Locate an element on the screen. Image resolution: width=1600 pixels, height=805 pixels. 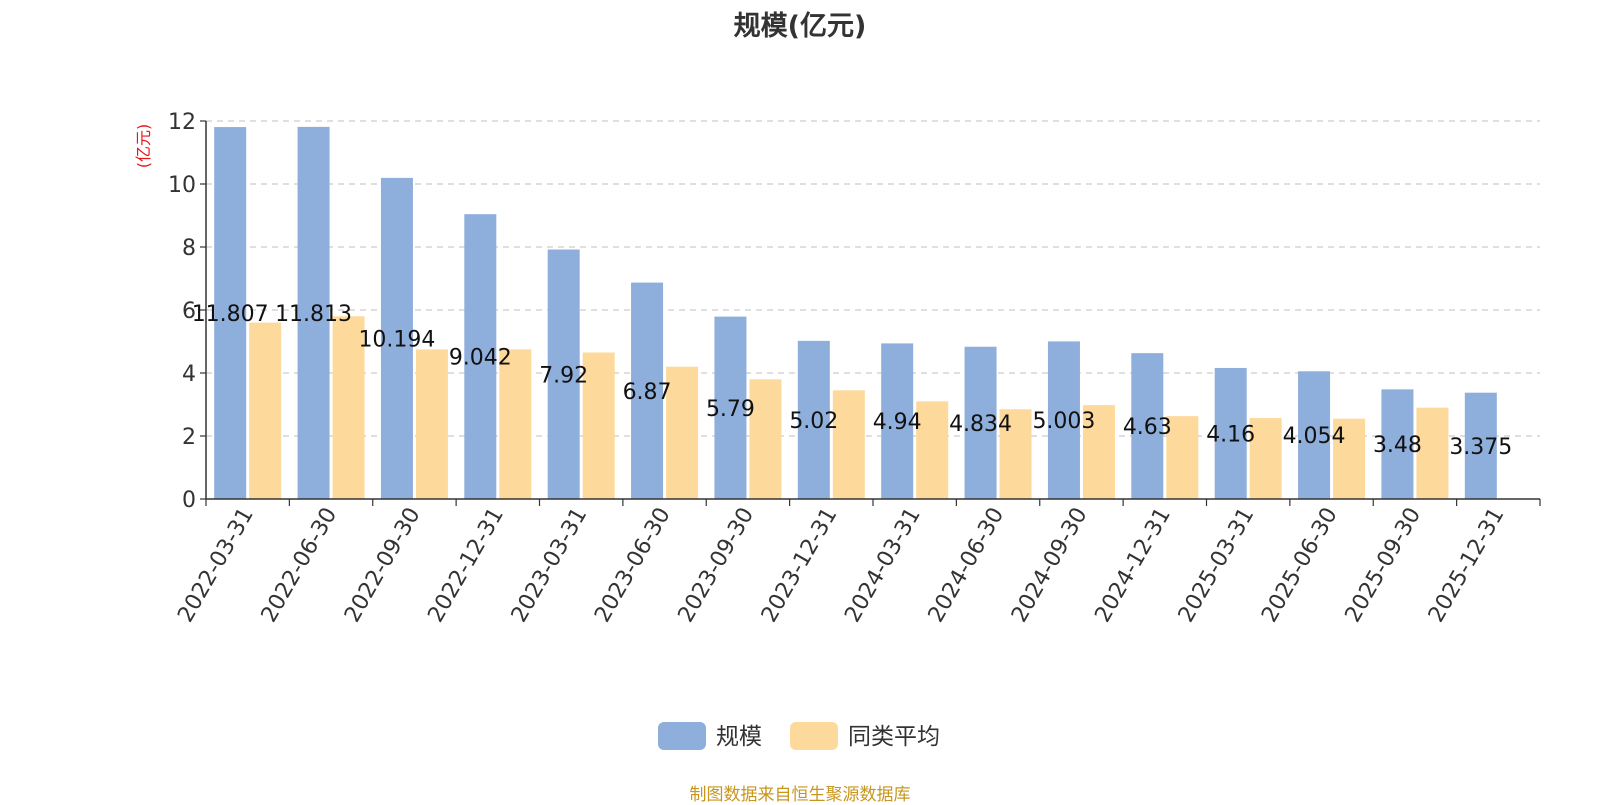
x-tick-label: 2022-09-30 is located at coordinates (383, 565).